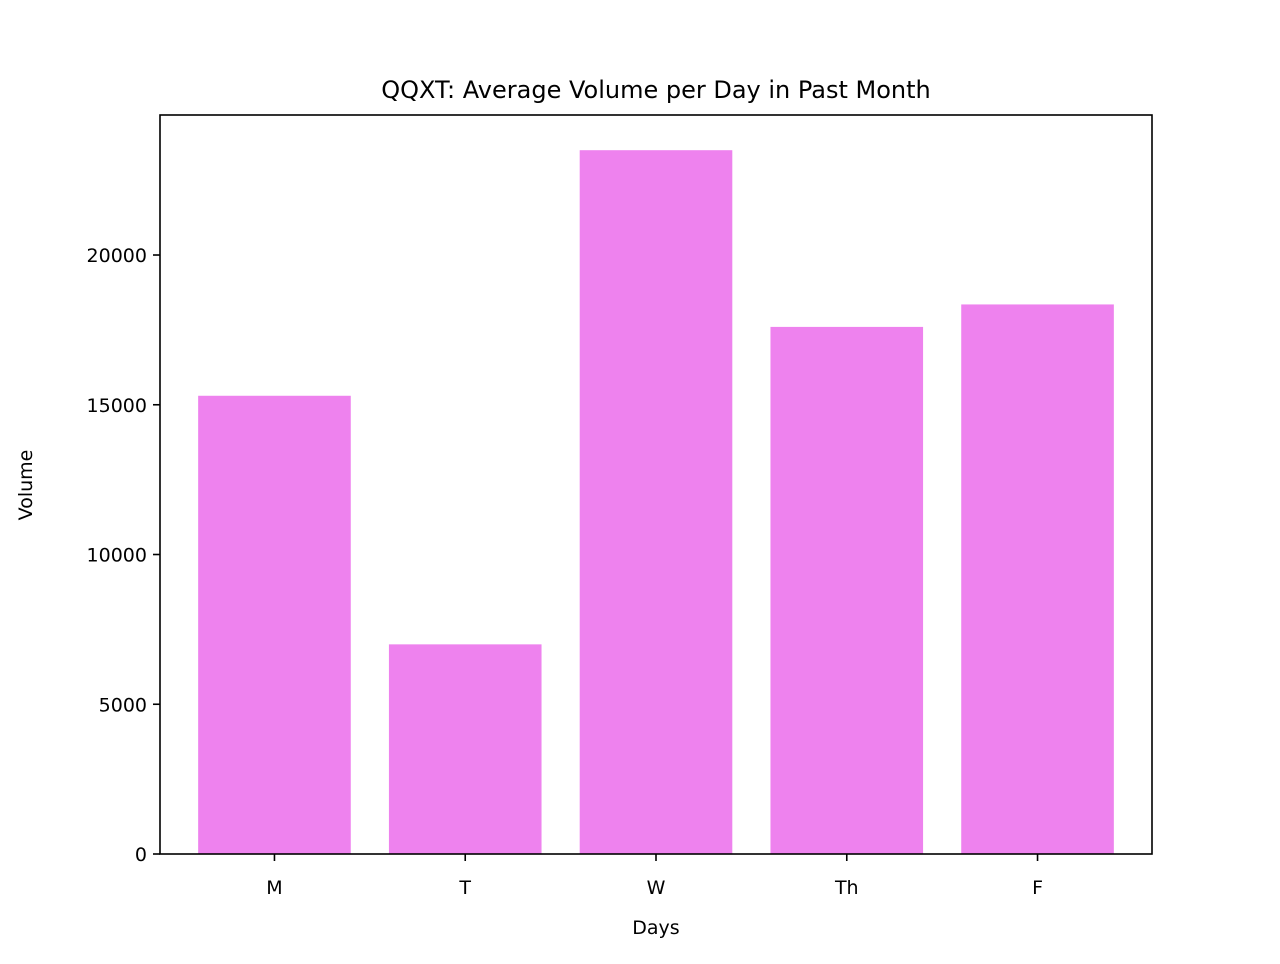  What do you see at coordinates (656, 888) in the screenshot?
I see `x-tick-label: W` at bounding box center [656, 888].